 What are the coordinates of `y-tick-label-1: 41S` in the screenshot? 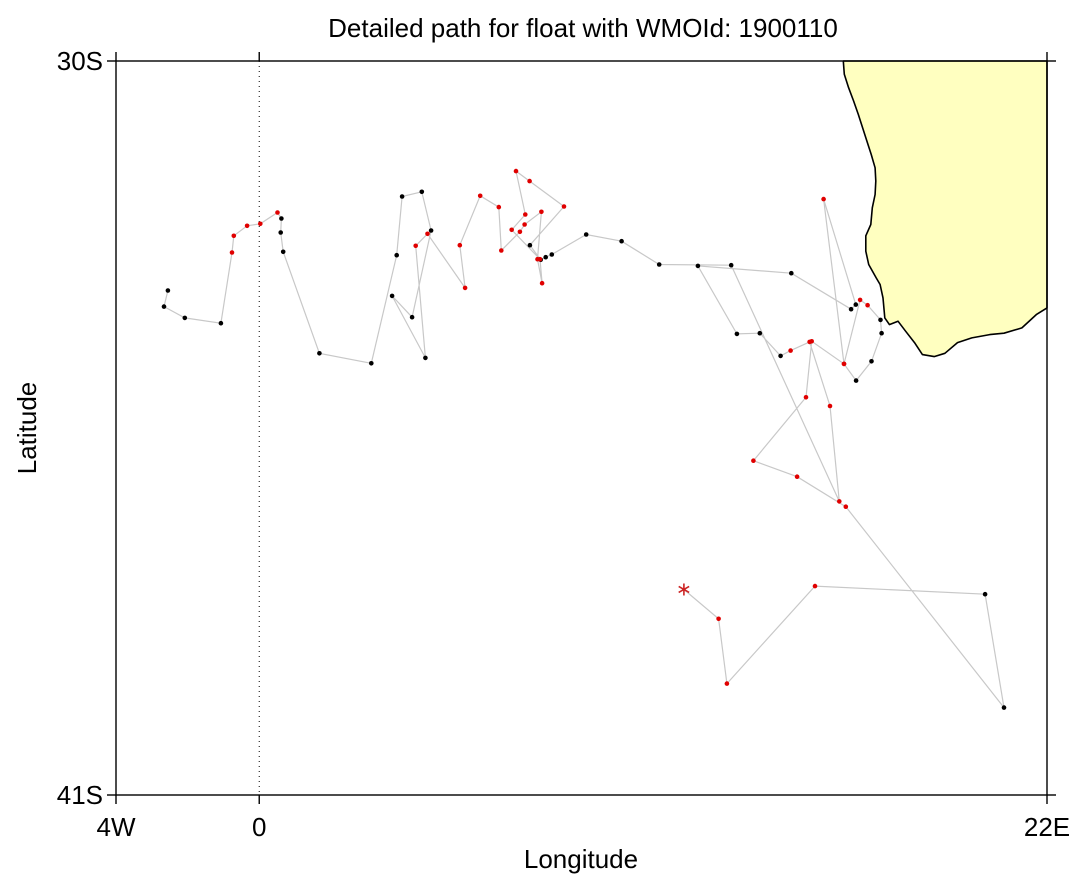 It's located at (80, 795).